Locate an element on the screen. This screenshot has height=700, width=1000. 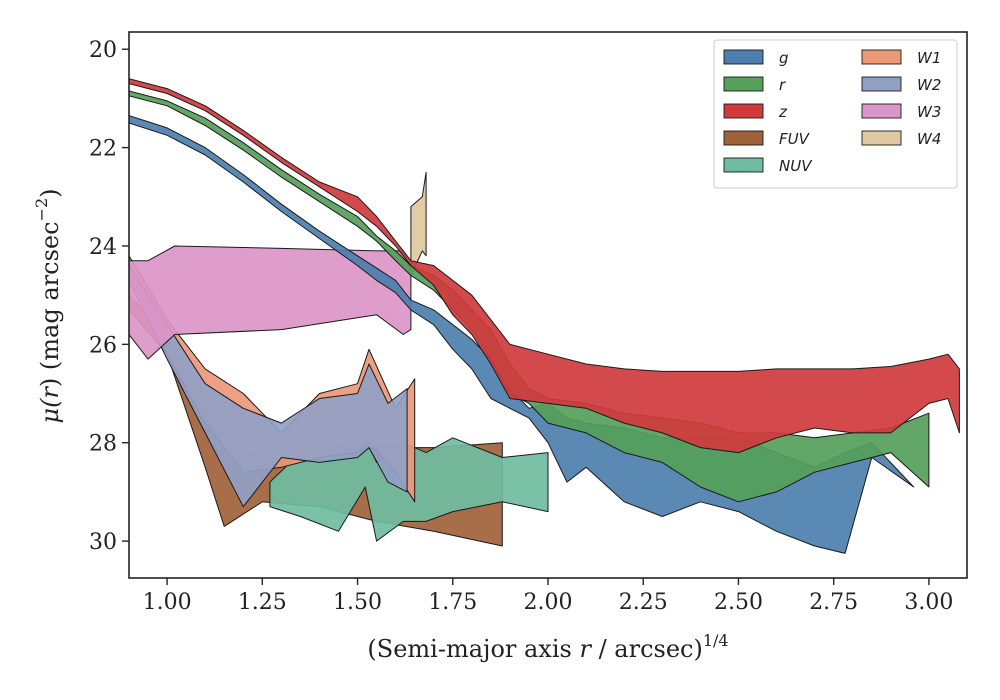
y-tick-label: 20 is located at coordinates (103, 50).